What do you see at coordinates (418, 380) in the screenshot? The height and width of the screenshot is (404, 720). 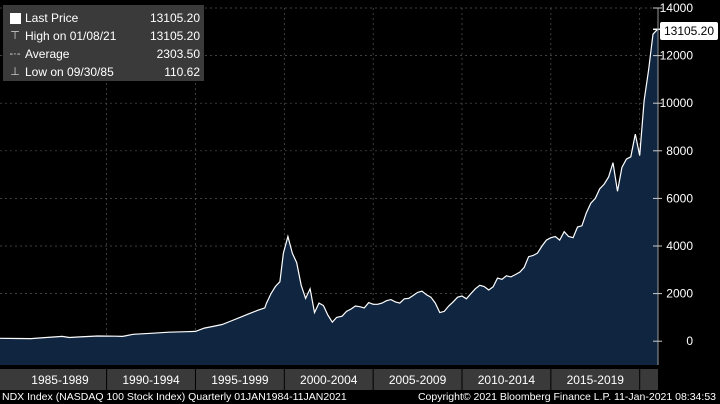 I see `x-tick-label: 2005-2009` at bounding box center [418, 380].